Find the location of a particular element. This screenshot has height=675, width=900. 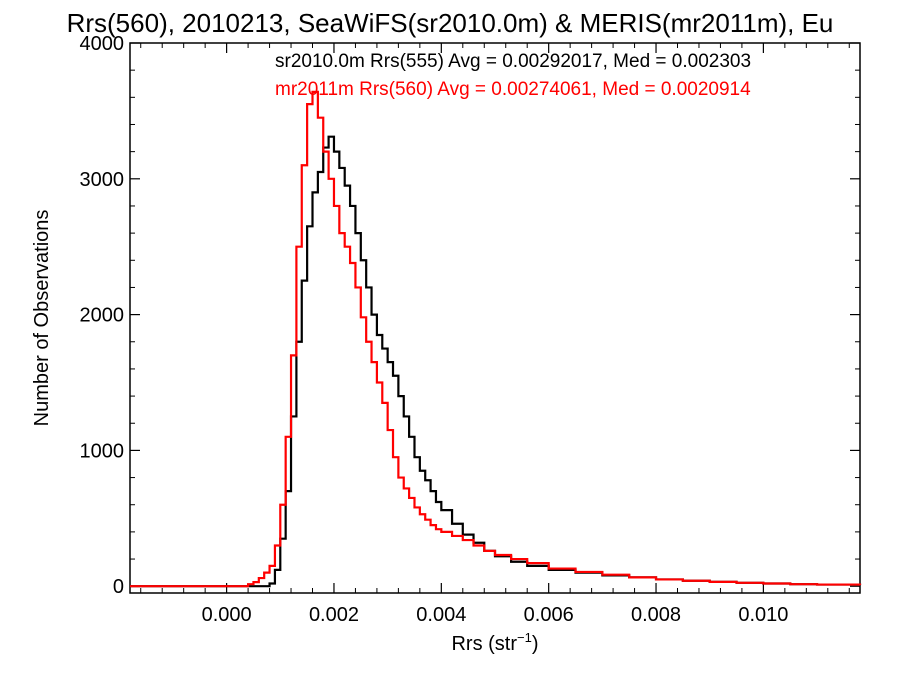

x-tick-label: 0.000 is located at coordinates (227, 615).